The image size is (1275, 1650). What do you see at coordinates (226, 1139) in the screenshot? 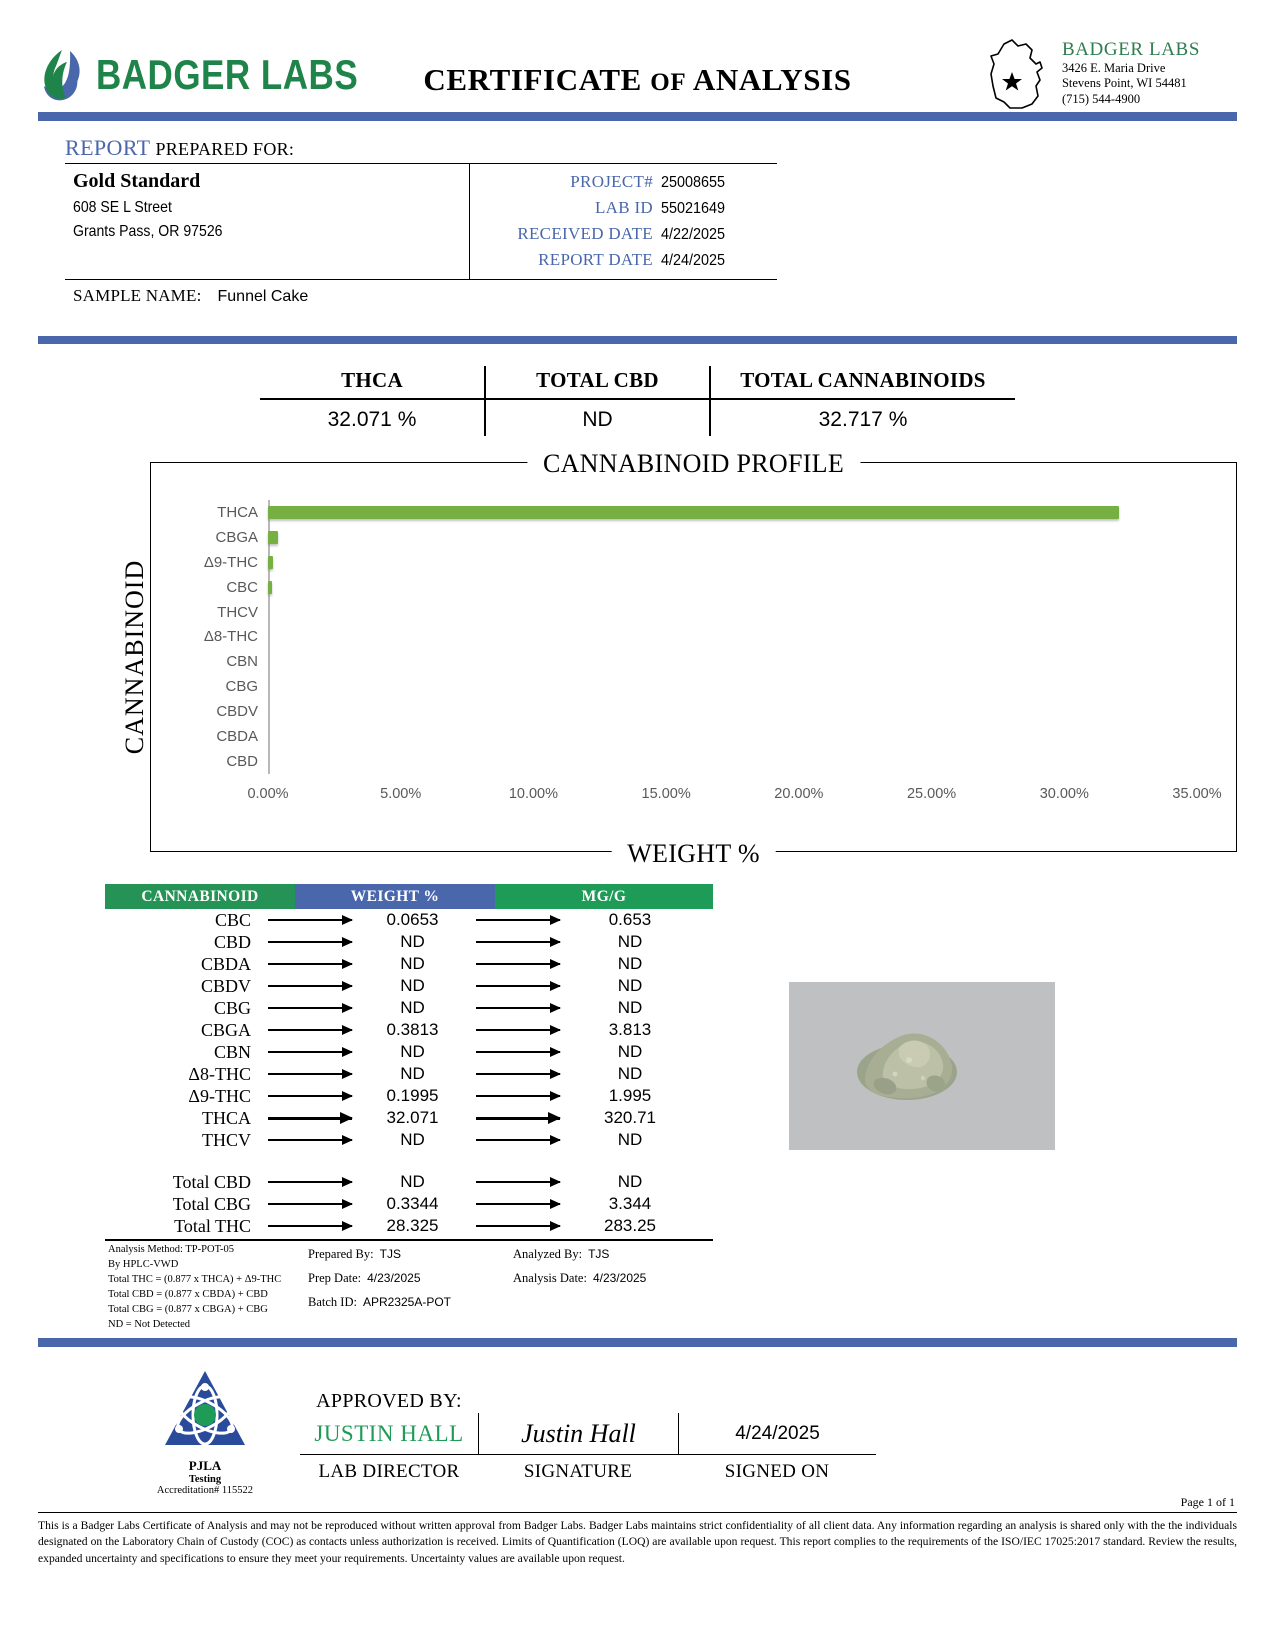
I see `result-analyte: THCV` at bounding box center [226, 1139].